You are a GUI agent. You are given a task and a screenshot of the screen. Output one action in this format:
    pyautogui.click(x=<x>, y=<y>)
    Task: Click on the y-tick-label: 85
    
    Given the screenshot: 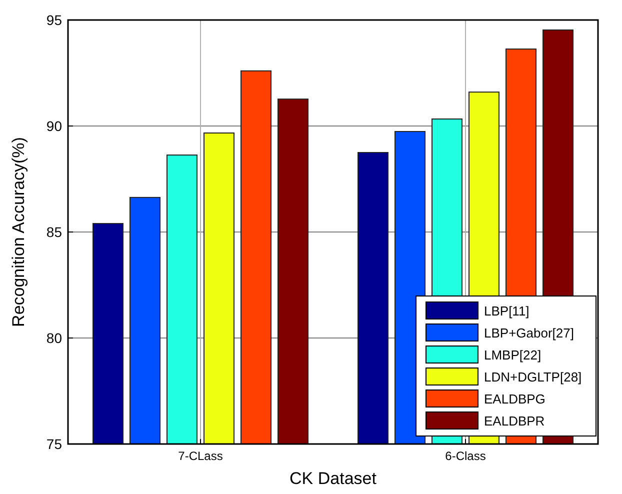 What is the action you would take?
    pyautogui.click(x=54, y=232)
    